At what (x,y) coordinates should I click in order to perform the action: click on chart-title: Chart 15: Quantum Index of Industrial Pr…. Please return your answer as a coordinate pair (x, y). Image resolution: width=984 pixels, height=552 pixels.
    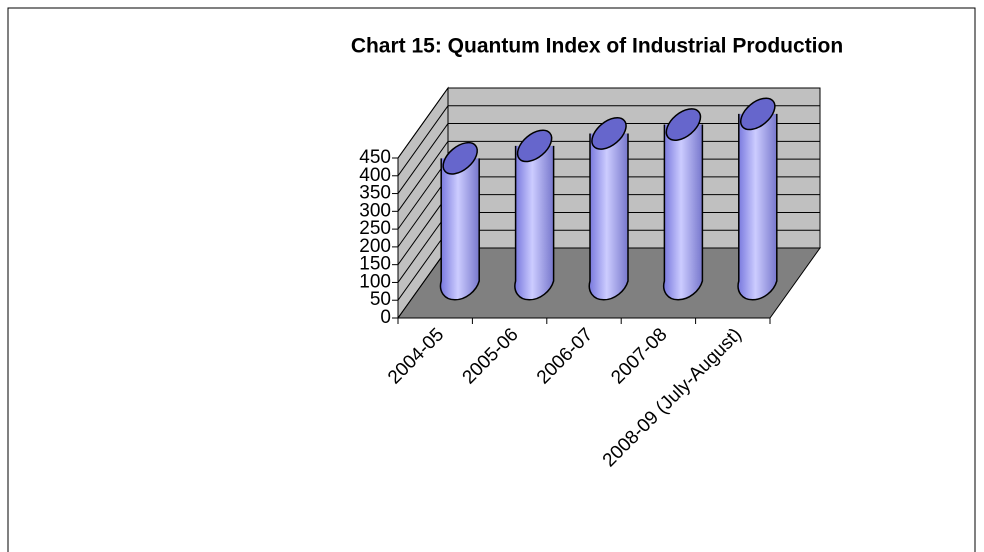
    Looking at the image, I should click on (597, 46).